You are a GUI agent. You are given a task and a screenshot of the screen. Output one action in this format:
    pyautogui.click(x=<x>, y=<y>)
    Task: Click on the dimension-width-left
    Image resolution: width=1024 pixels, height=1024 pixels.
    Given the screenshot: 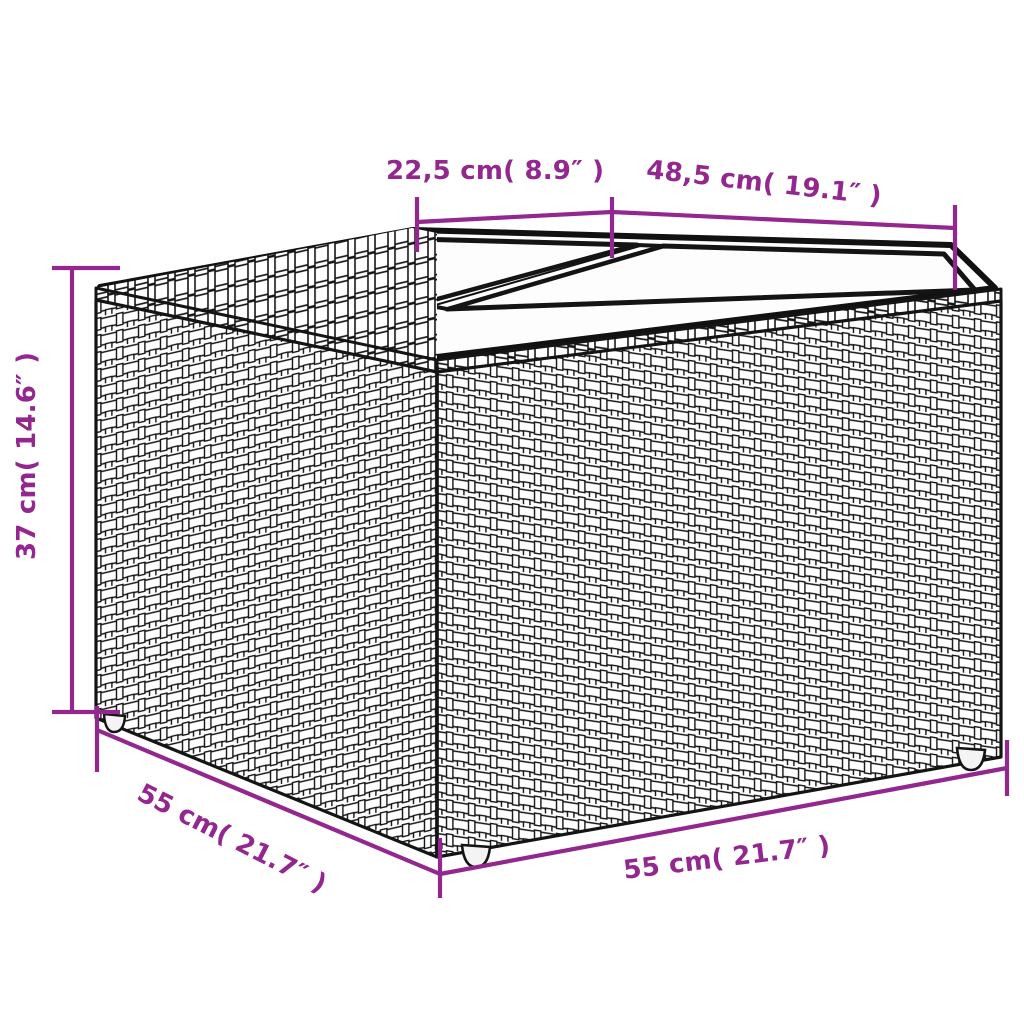 What is the action you would take?
    pyautogui.click(x=514, y=227)
    